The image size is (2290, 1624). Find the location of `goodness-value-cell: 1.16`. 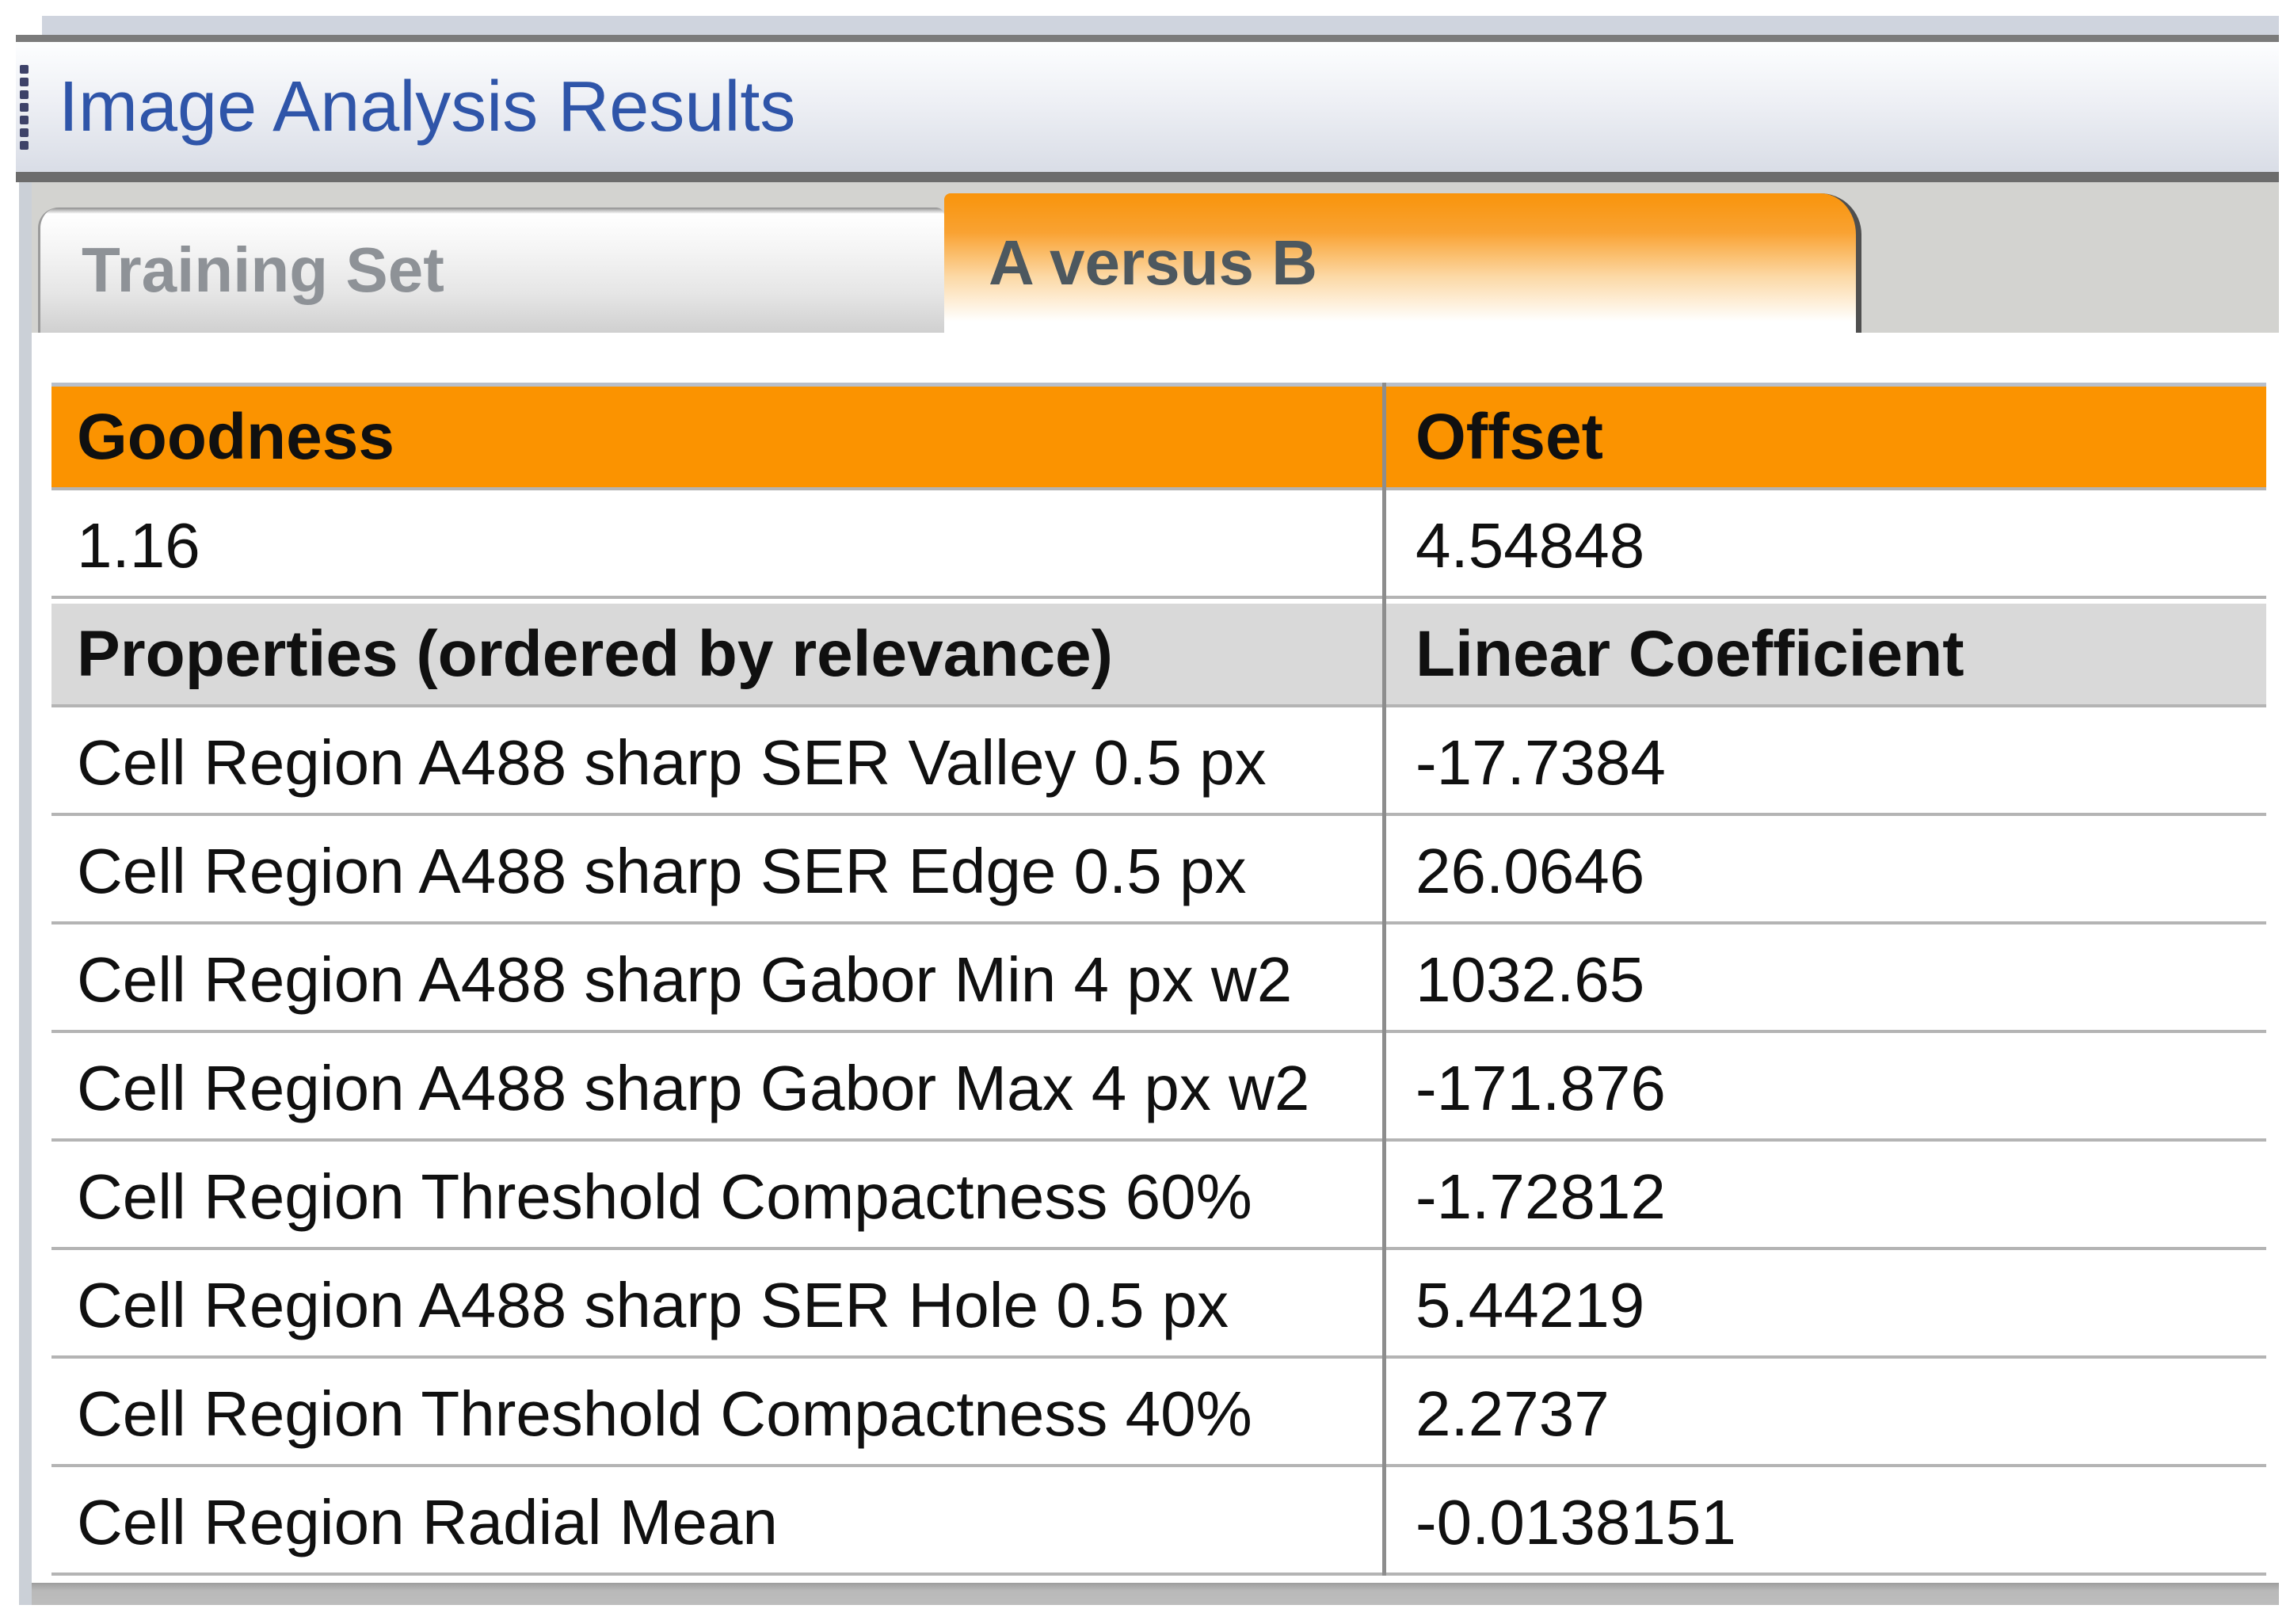

goodness-value-cell: 1.16 is located at coordinates (138, 545).